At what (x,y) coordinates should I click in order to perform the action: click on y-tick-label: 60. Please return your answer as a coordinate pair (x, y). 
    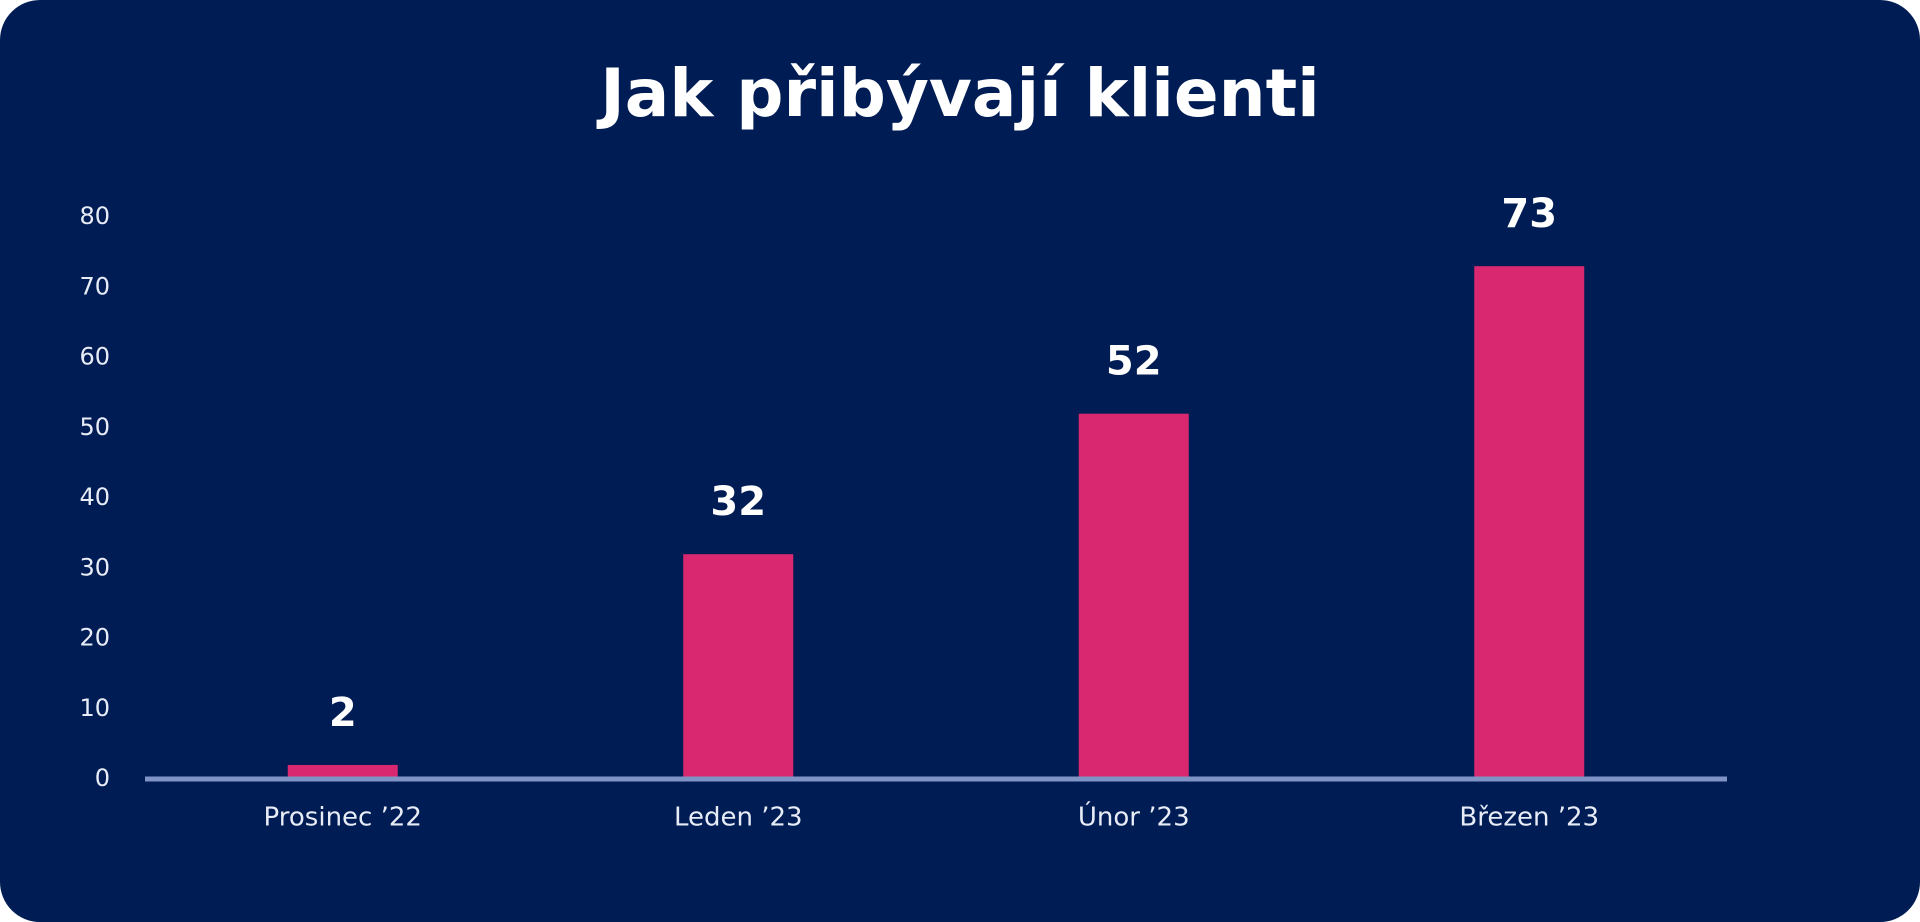
    Looking at the image, I should click on (94, 357).